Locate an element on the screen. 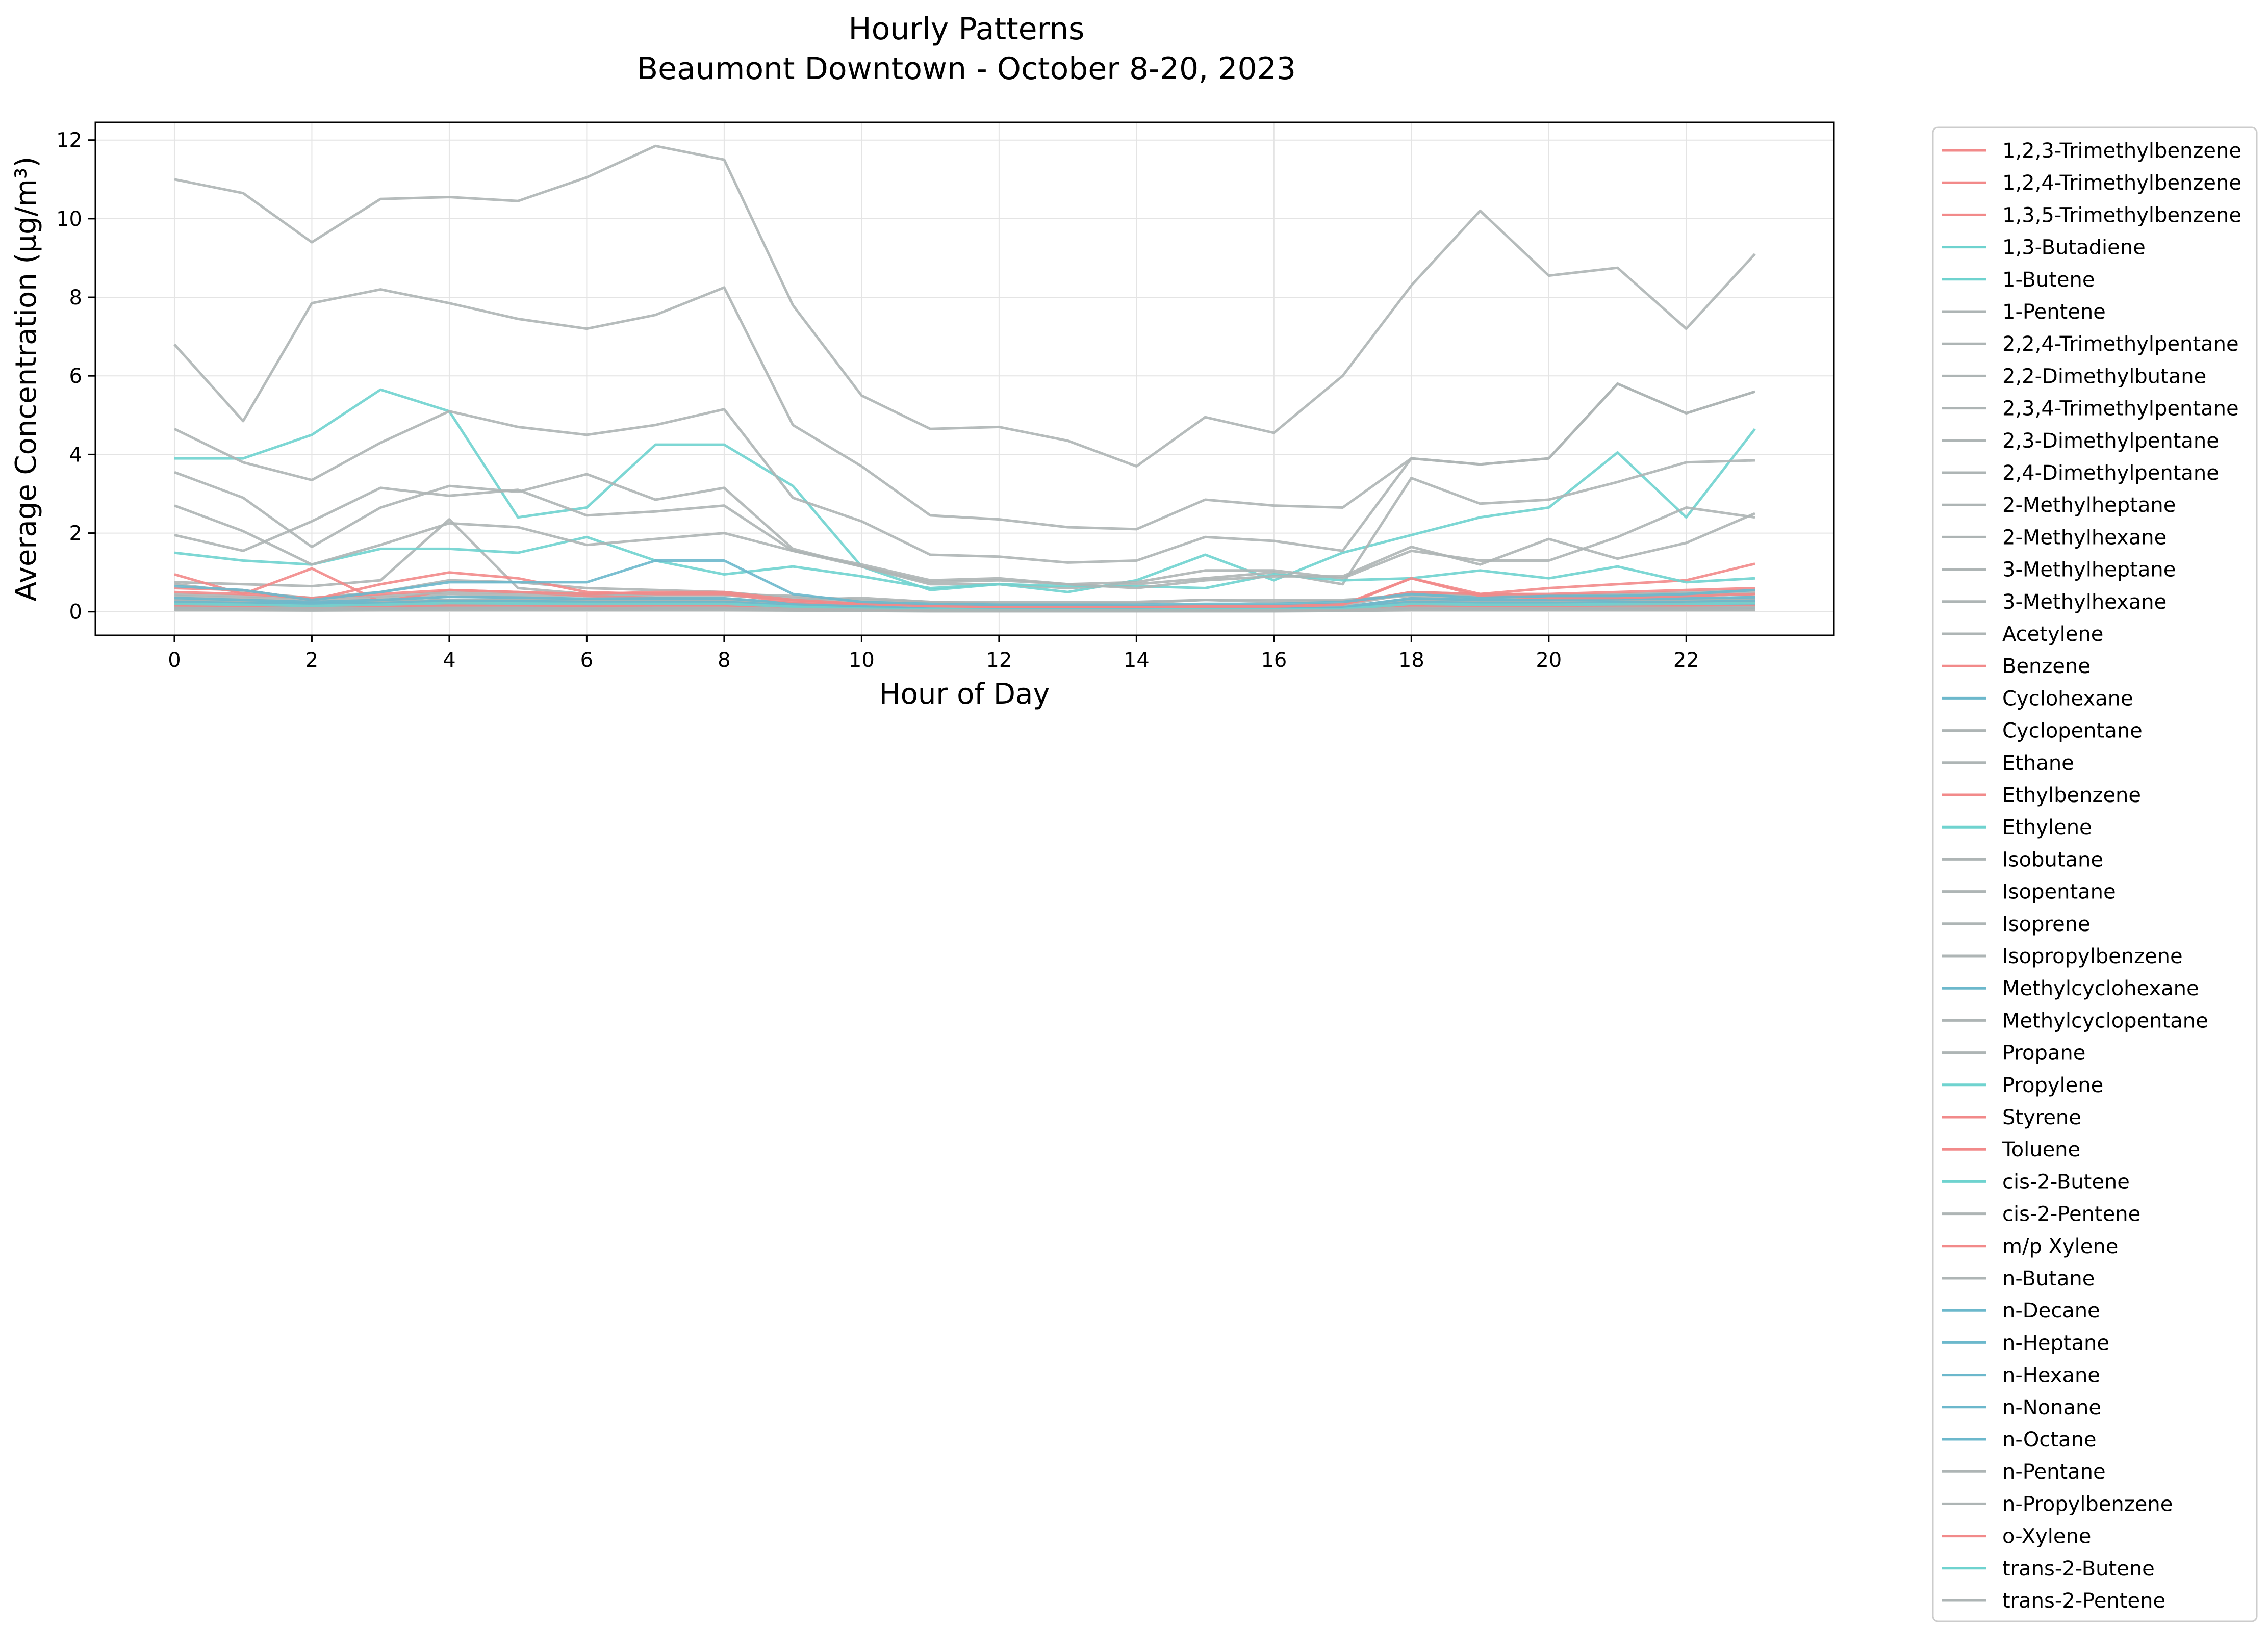  legend-entry-label: Styrene is located at coordinates (2041, 1117).